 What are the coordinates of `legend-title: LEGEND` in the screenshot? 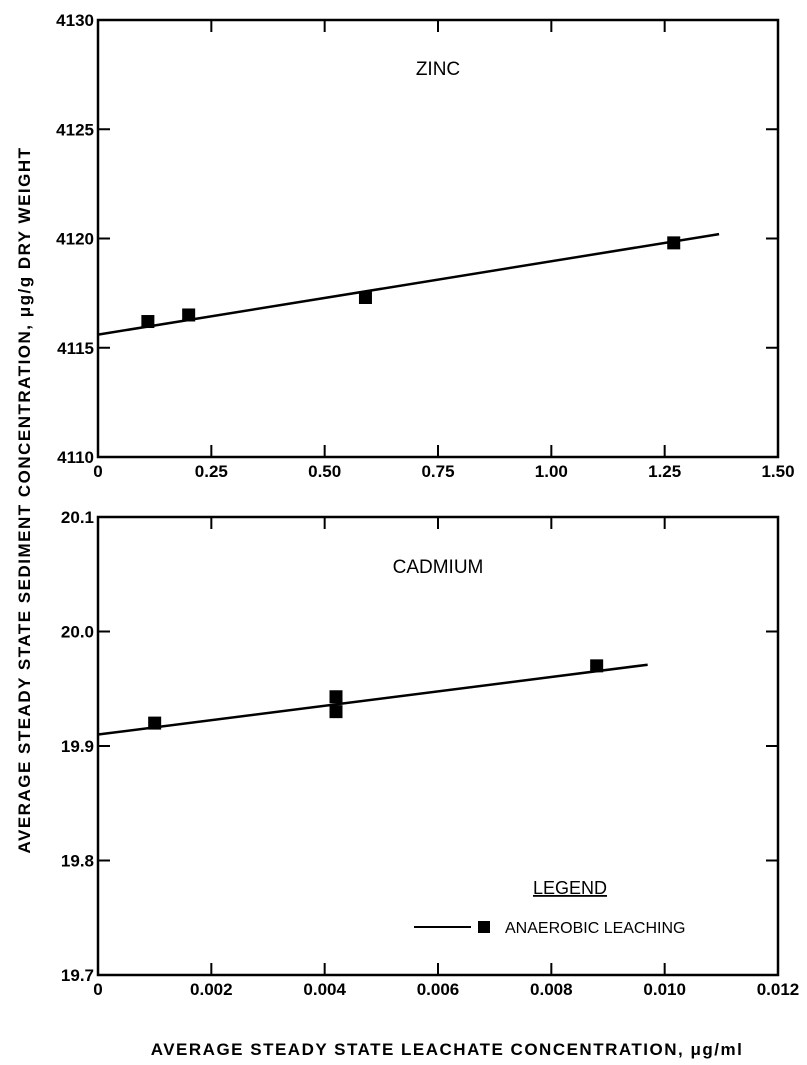 It's located at (570, 888).